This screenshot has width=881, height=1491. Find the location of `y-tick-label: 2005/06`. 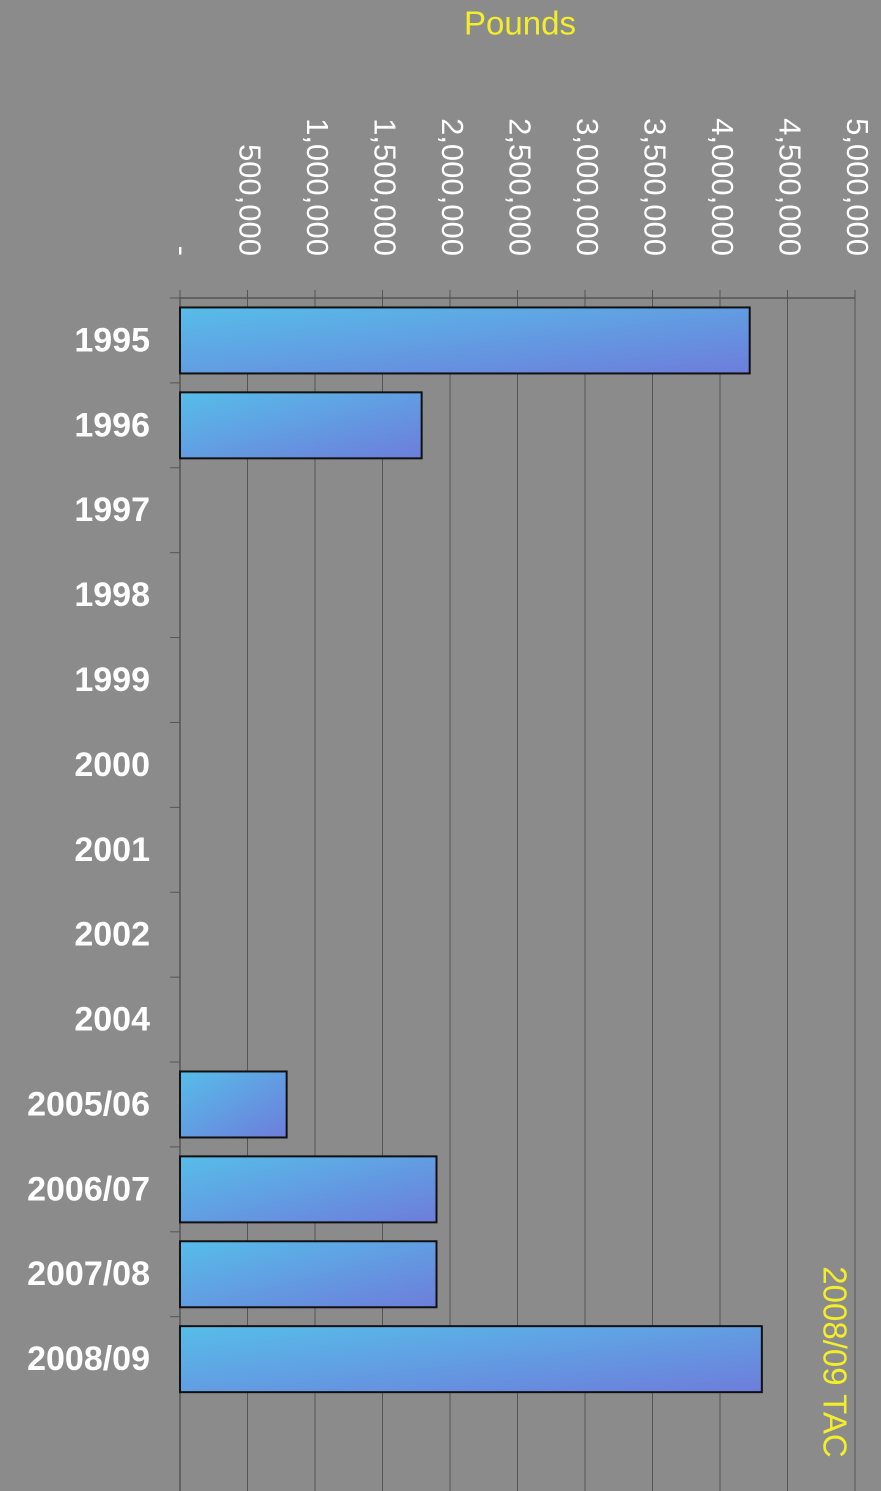

y-tick-label: 2005/06 is located at coordinates (88, 1104).